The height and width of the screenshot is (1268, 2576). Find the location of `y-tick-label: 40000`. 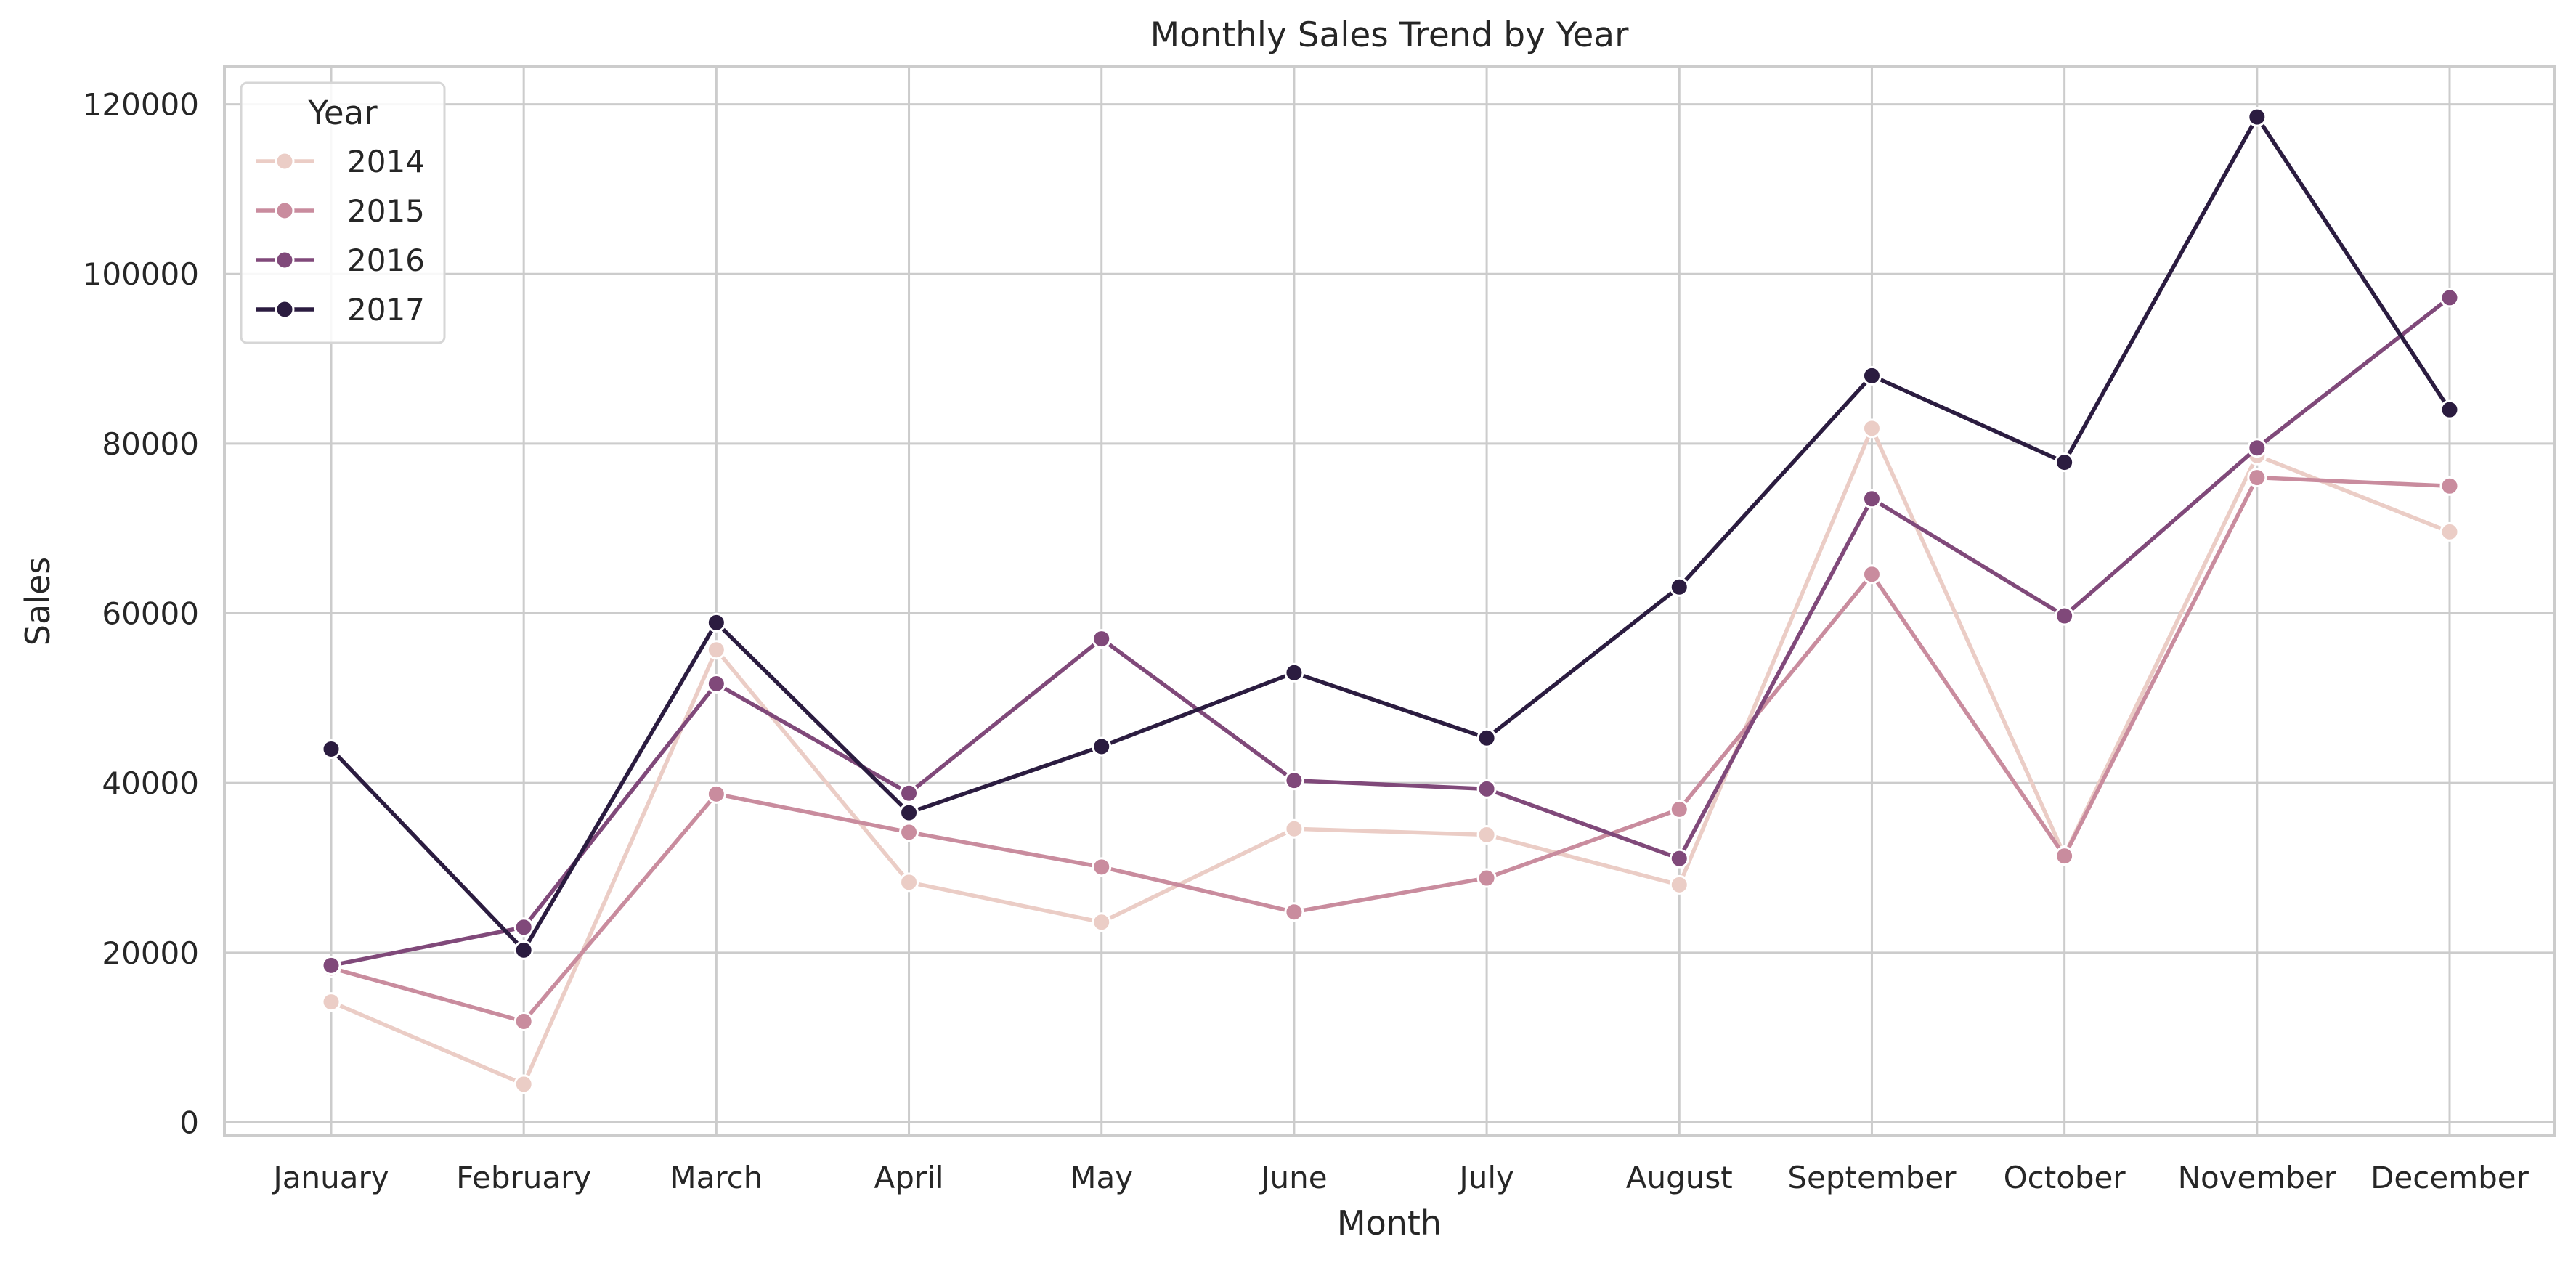

y-tick-label: 40000 is located at coordinates (150, 783).